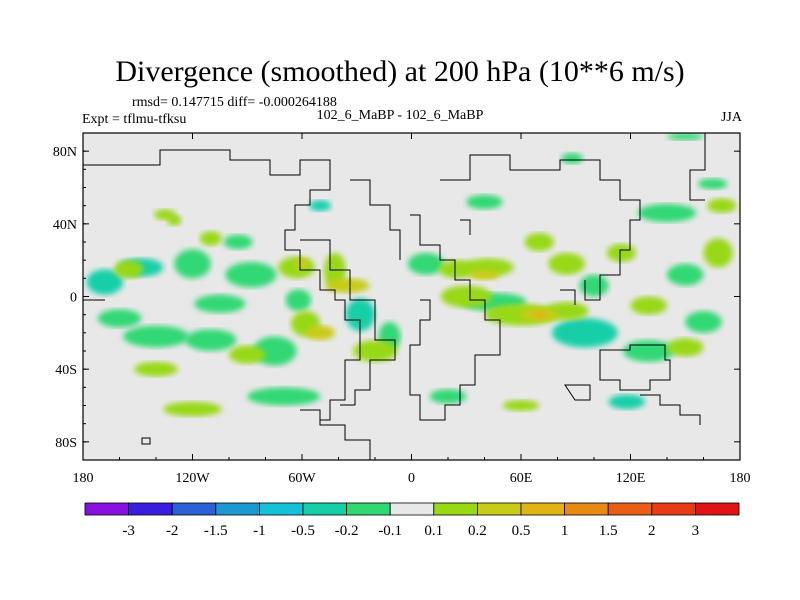 Image resolution: width=800 pixels, height=600 pixels. What do you see at coordinates (302, 478) in the screenshot?
I see `x-tick-label-2: 60W` at bounding box center [302, 478].